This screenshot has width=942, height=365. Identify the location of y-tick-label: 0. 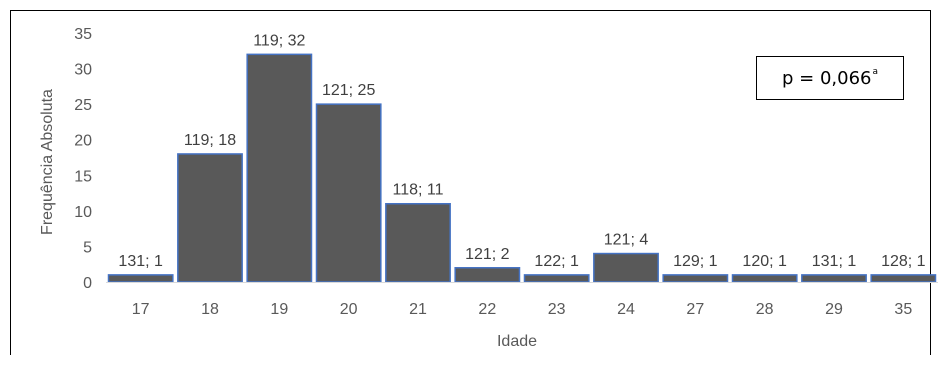
(87, 283).